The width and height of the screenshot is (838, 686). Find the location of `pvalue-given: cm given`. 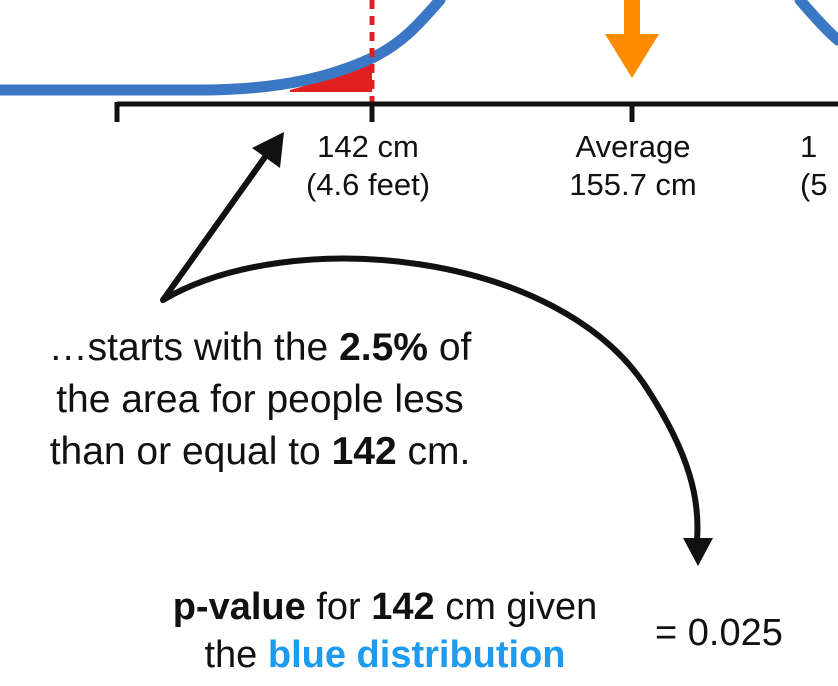

pvalue-given: cm given is located at coordinates (516, 607).